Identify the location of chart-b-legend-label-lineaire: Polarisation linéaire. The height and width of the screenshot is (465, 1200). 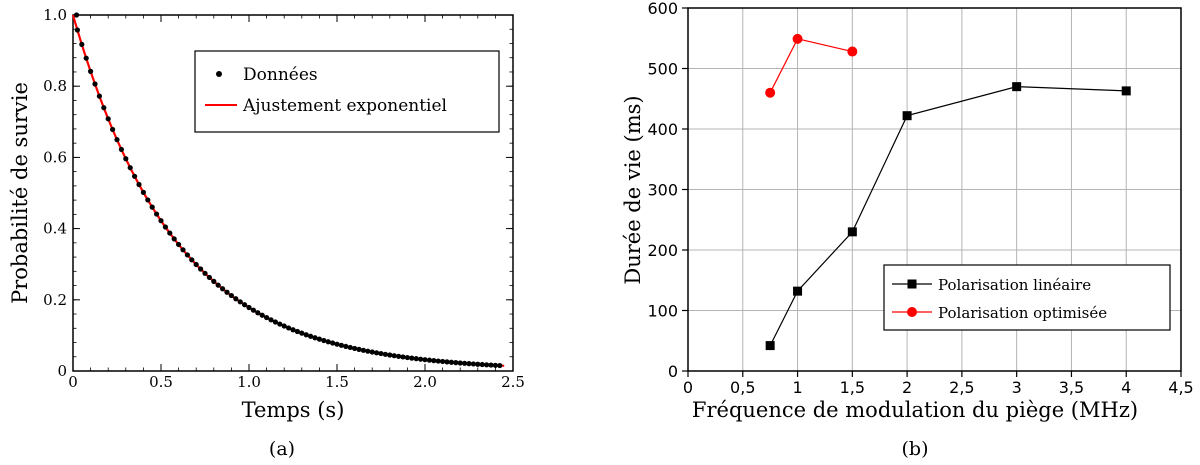
(1014, 285).